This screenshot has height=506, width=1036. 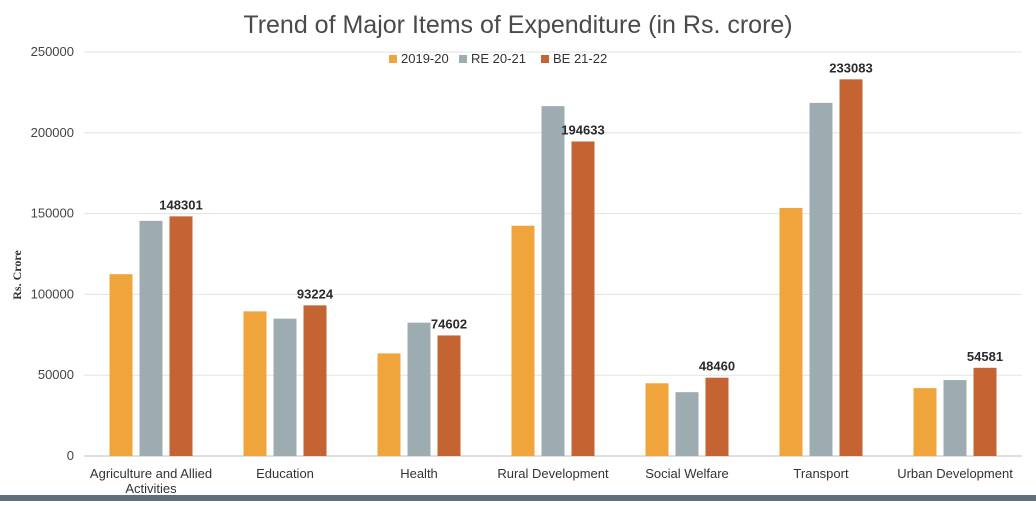 I want to click on y-tick-label: 50000, so click(x=56, y=374).